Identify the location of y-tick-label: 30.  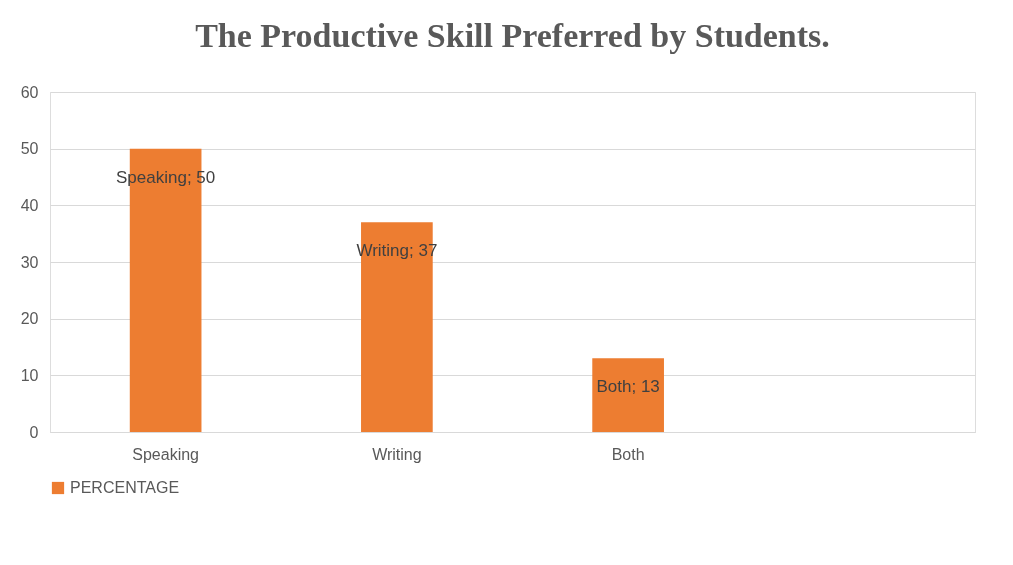
(29, 262).